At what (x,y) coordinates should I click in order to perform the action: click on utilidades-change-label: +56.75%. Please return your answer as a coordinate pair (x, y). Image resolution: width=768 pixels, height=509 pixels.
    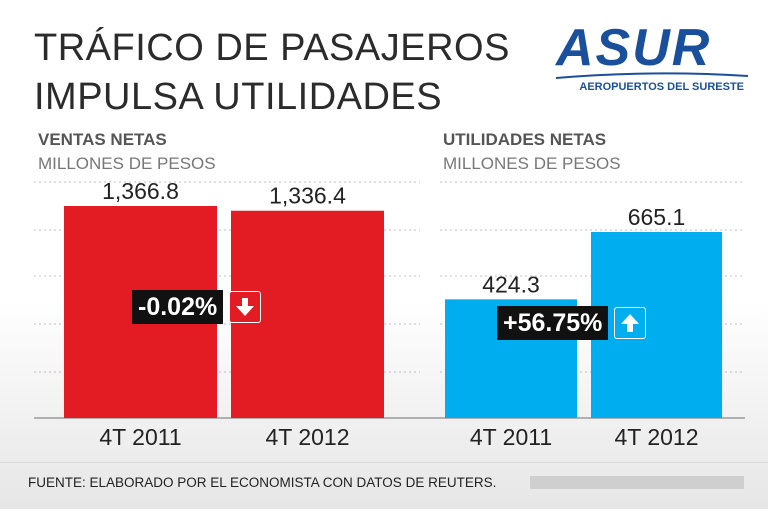
    Looking at the image, I should click on (553, 323).